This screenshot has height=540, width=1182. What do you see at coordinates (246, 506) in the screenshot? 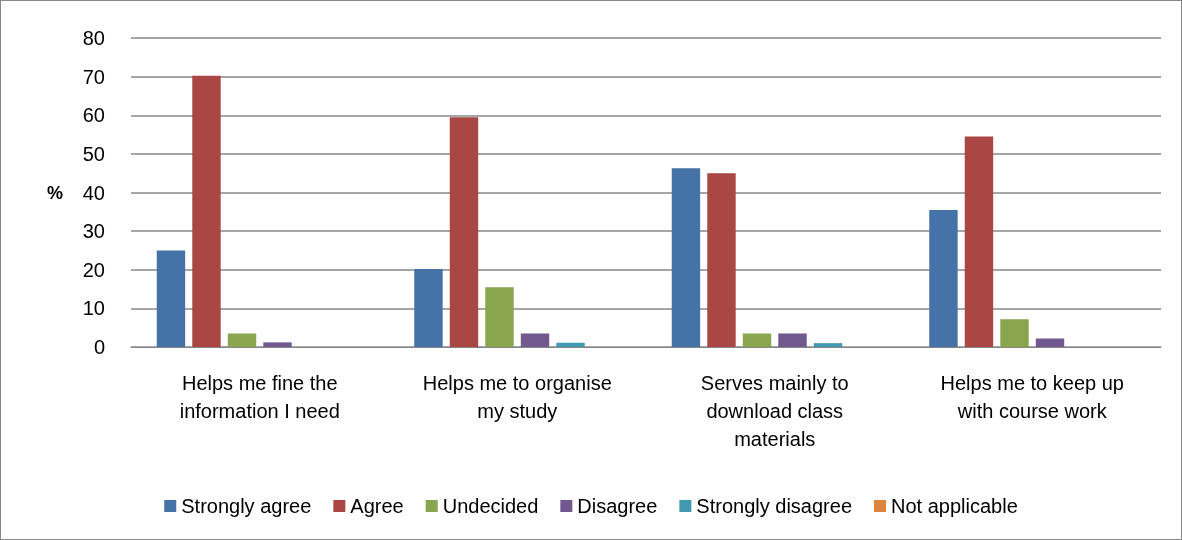
I see `legend-label: Strongly agree` at bounding box center [246, 506].